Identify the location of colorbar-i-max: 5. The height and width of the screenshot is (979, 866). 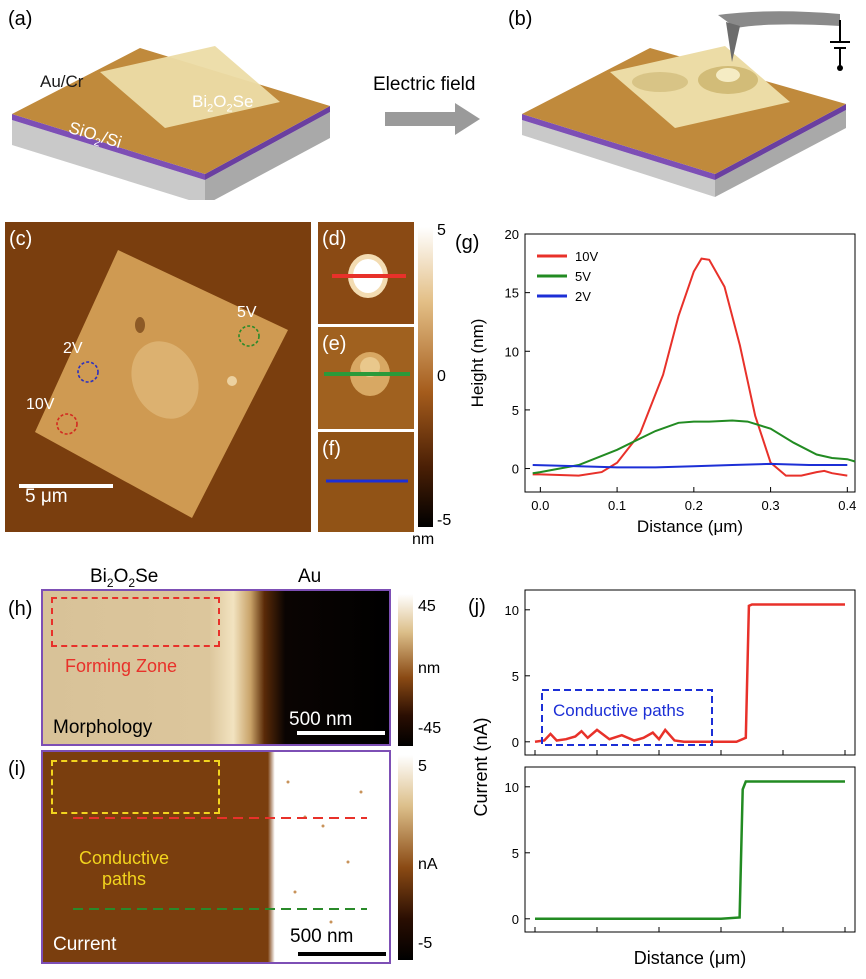
(422, 766).